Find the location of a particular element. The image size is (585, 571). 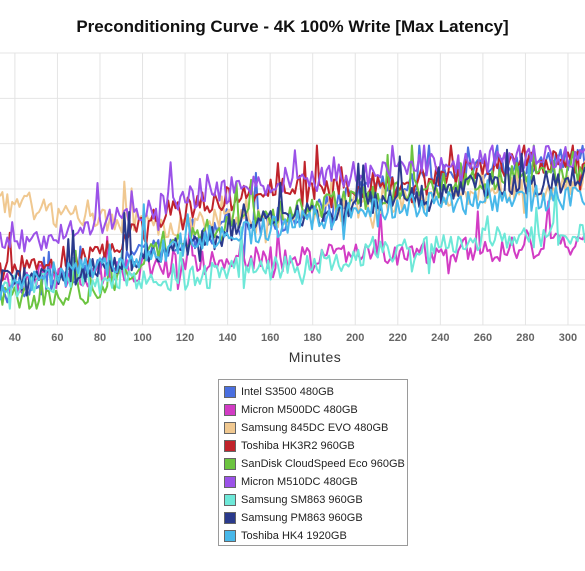

legend-item: Micron M500DC 480GB is located at coordinates (315, 410).